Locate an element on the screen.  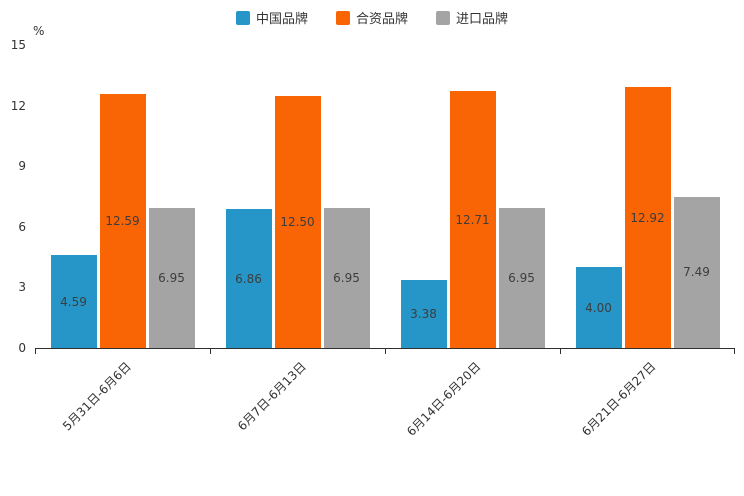
bar-value-label: 7.49 is located at coordinates (696, 272).